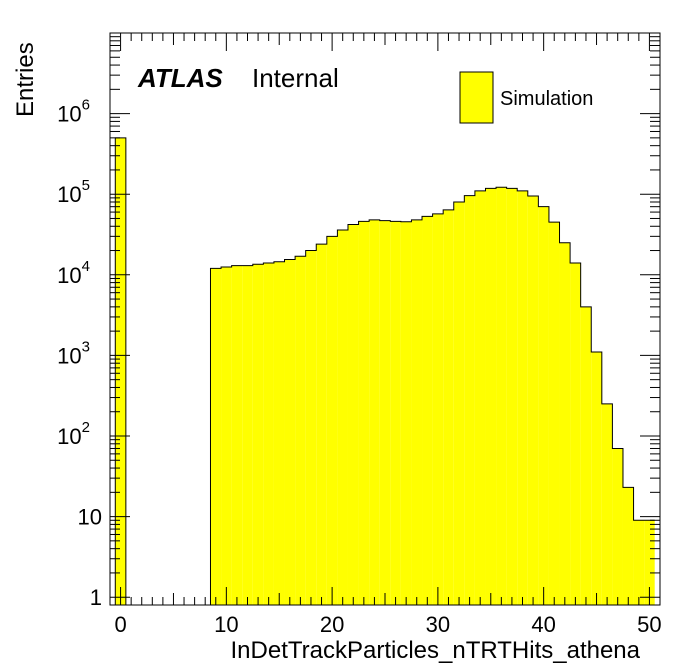 The width and height of the screenshot is (696, 672). I want to click on y-tick-label: 10⁵, so click(73, 192).